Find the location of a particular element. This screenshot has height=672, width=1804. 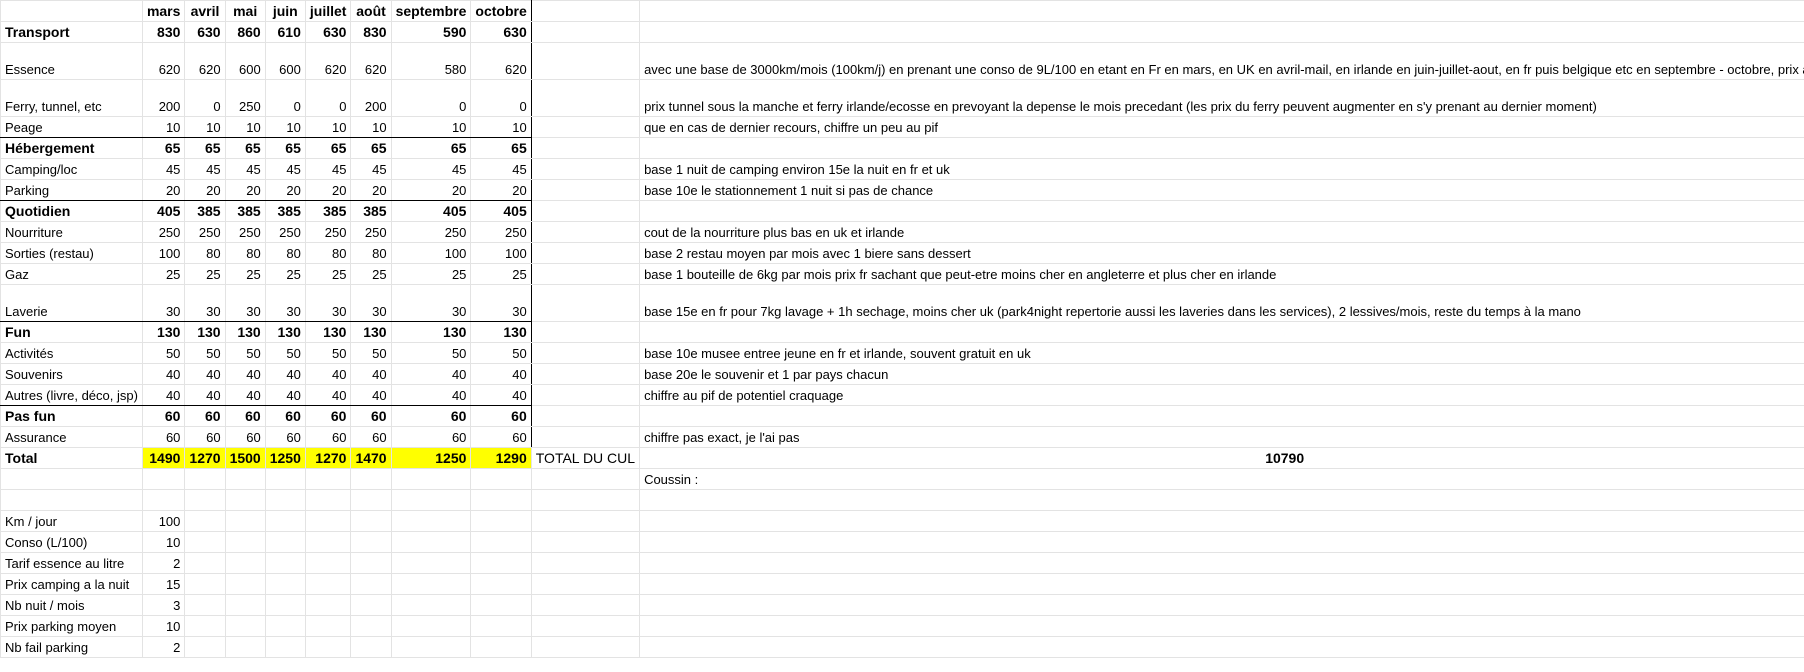

month-header: avril is located at coordinates (205, 11).